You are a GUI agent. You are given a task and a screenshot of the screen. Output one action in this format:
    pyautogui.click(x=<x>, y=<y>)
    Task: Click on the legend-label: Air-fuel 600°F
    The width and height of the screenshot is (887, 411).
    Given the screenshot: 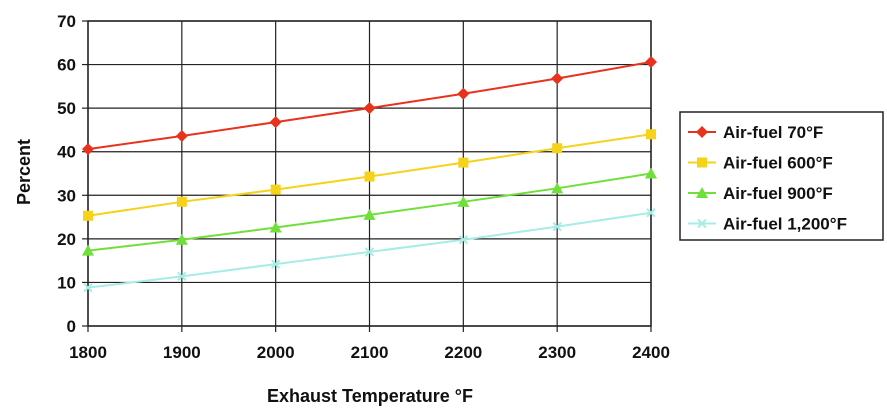 What is the action you would take?
    pyautogui.click(x=778, y=163)
    